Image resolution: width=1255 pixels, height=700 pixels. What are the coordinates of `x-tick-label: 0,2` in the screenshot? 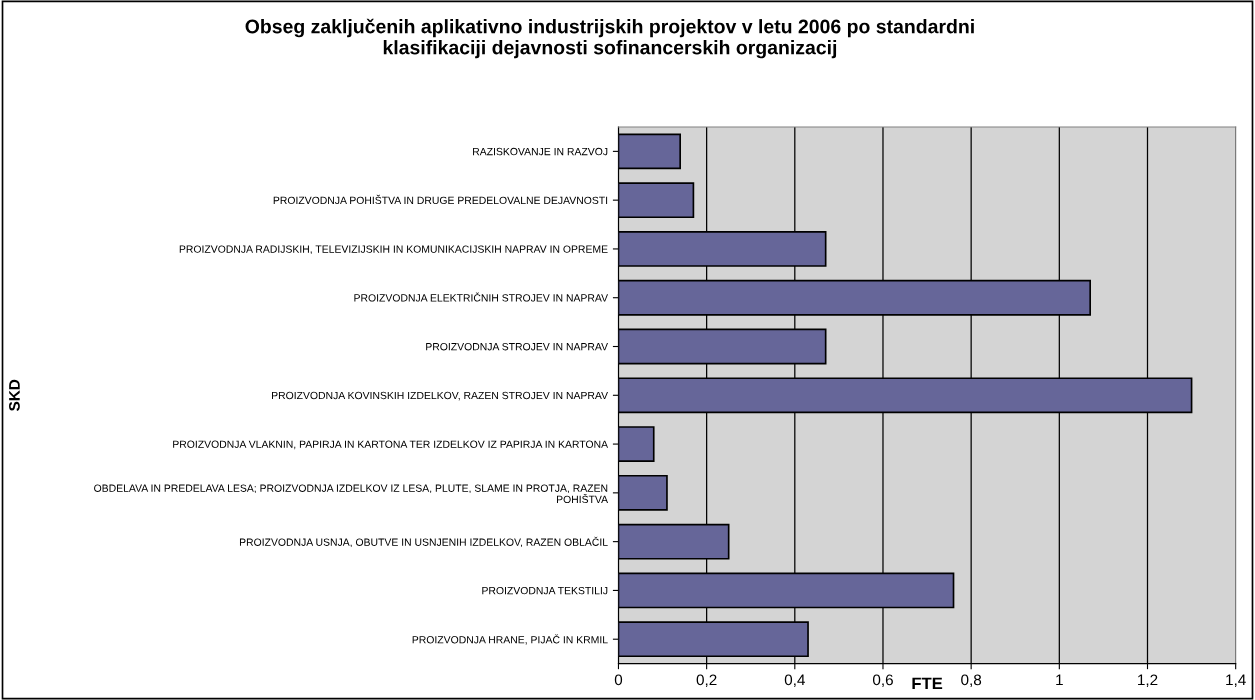 It's located at (706, 681).